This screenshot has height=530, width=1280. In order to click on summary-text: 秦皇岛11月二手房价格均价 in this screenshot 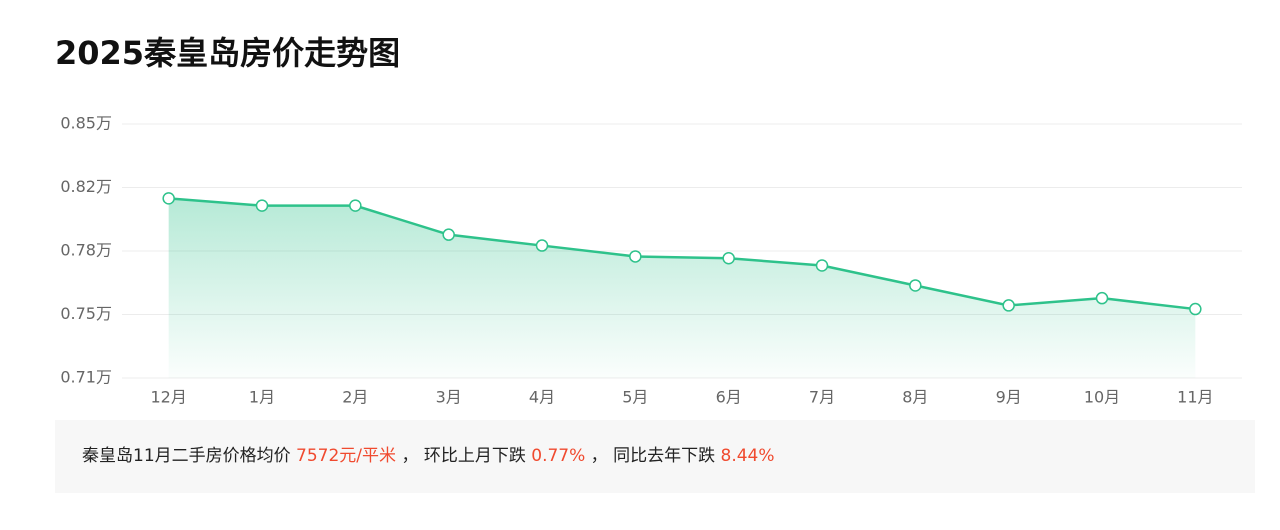, I will do `click(189, 456)`.